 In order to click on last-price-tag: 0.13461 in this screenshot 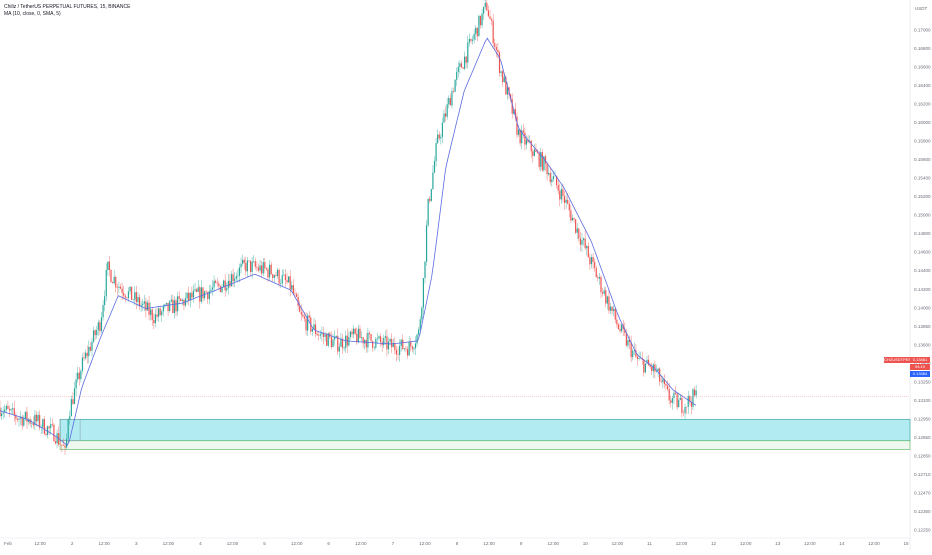, I will do `click(920, 360)`.